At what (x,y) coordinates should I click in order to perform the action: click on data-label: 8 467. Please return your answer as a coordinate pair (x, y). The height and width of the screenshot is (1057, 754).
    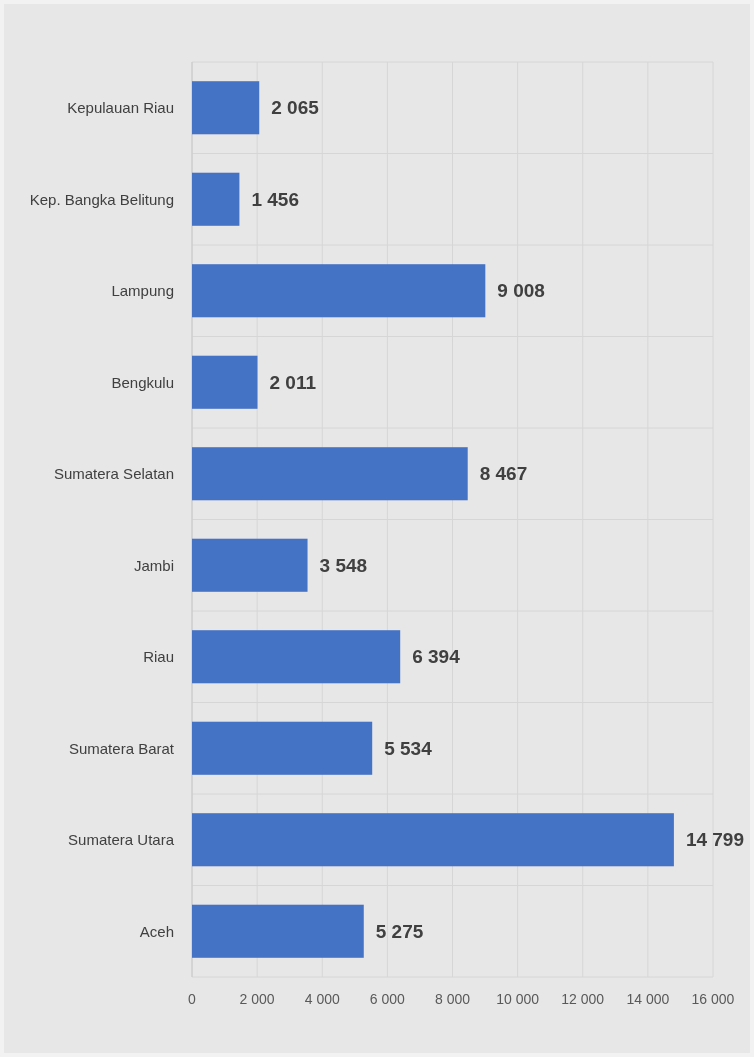
    Looking at the image, I should click on (503, 474).